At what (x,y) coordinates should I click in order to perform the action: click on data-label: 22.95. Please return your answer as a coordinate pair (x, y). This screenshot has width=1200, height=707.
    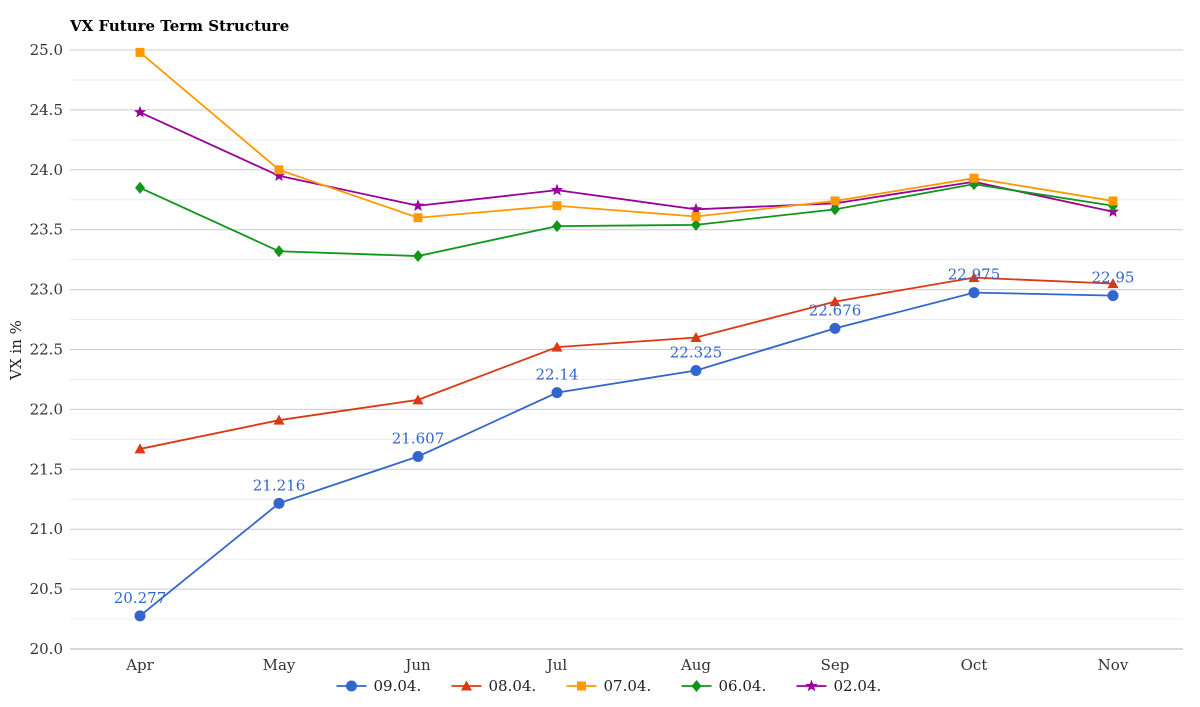
    Looking at the image, I should click on (1113, 278).